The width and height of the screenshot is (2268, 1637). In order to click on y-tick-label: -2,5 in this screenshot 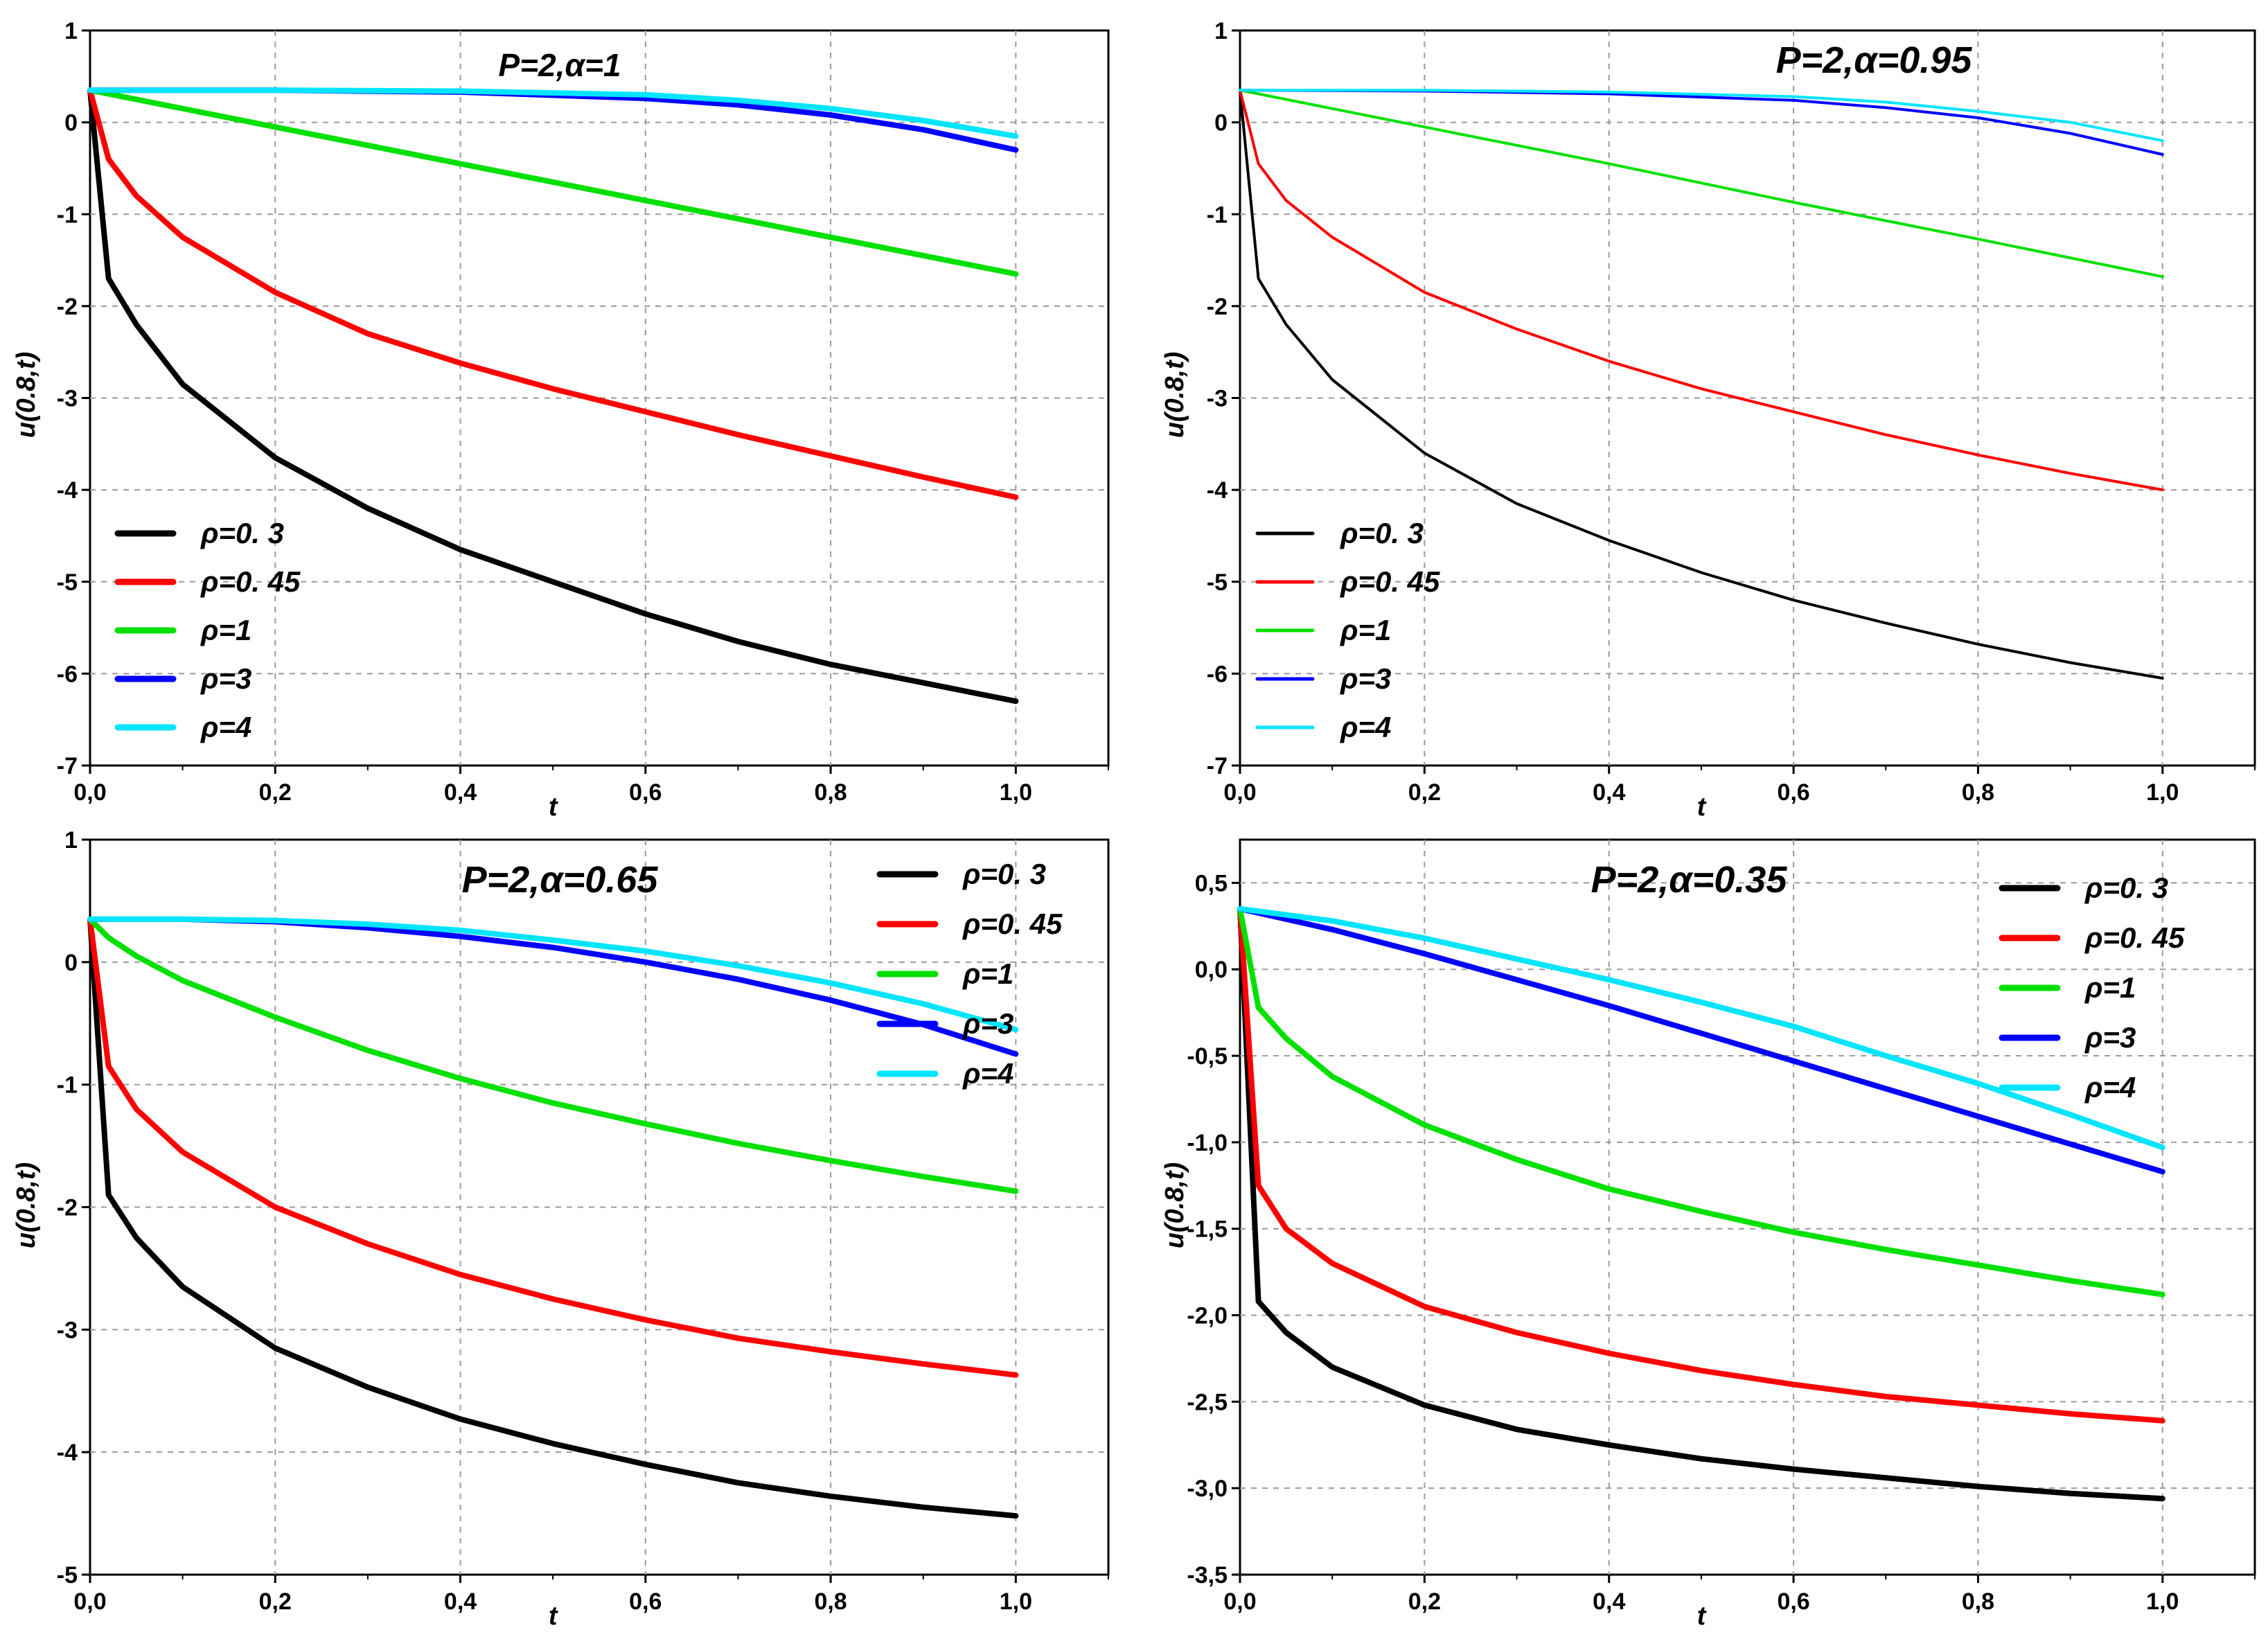, I will do `click(1207, 1402)`.